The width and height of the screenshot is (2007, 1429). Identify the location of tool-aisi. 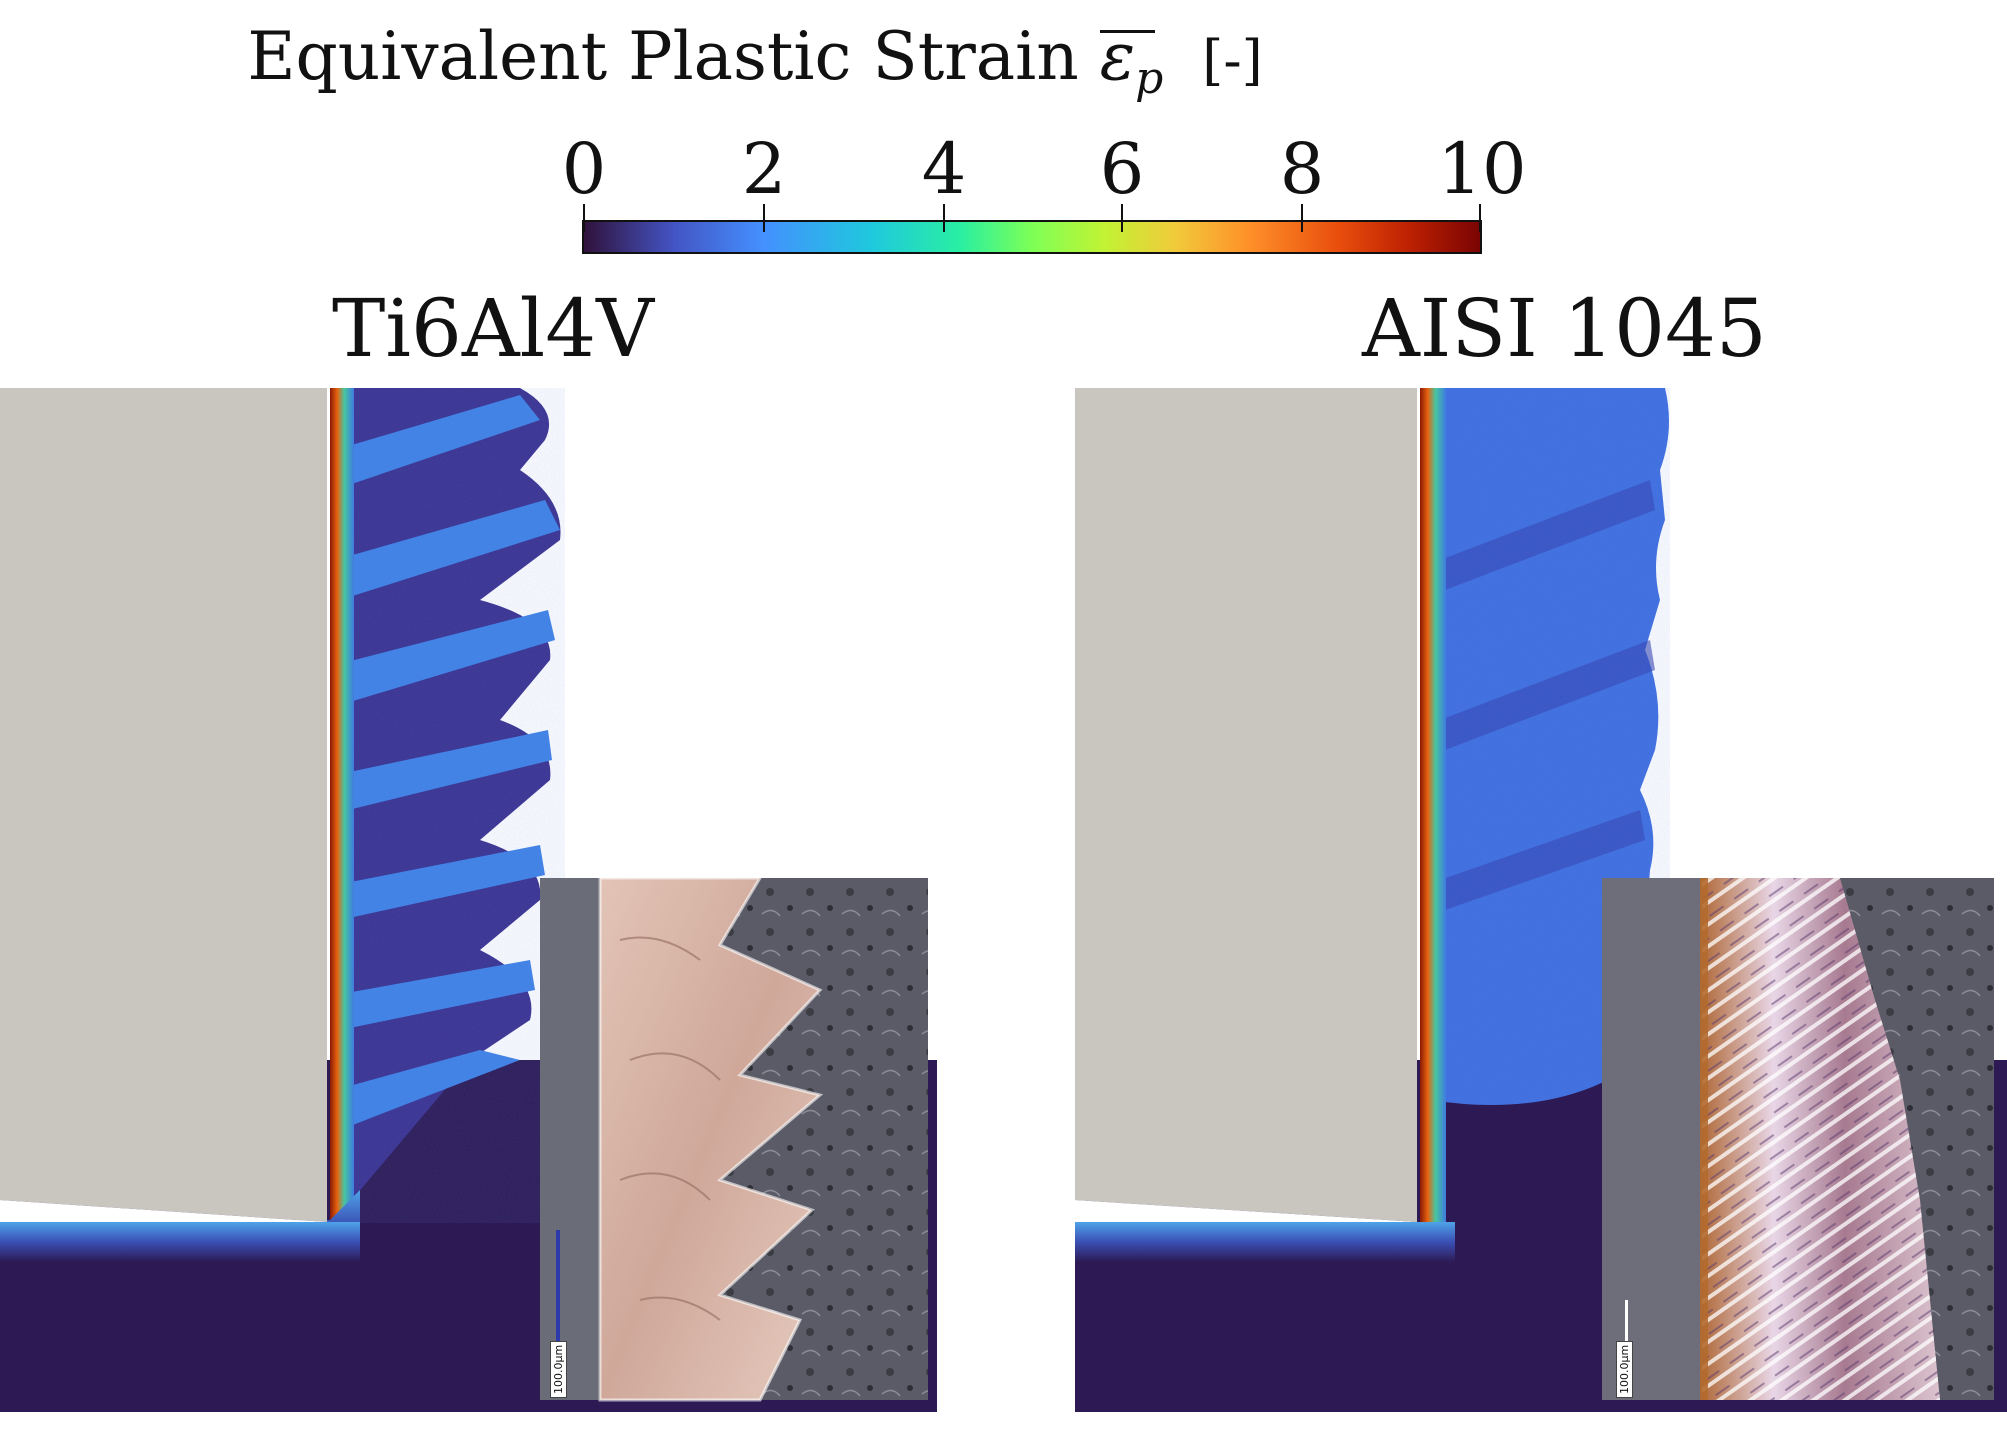
(1246, 805).